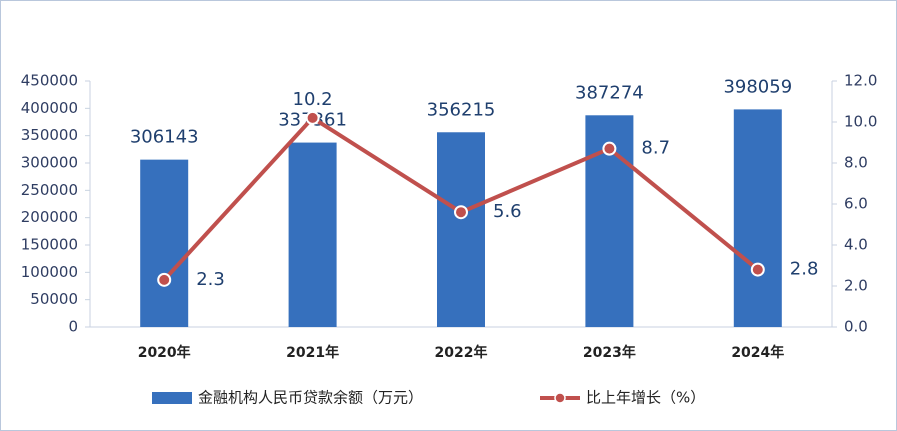 The height and width of the screenshot is (431, 897). What do you see at coordinates (856, 204) in the screenshot?
I see `y2-tick-label: 6.0` at bounding box center [856, 204].